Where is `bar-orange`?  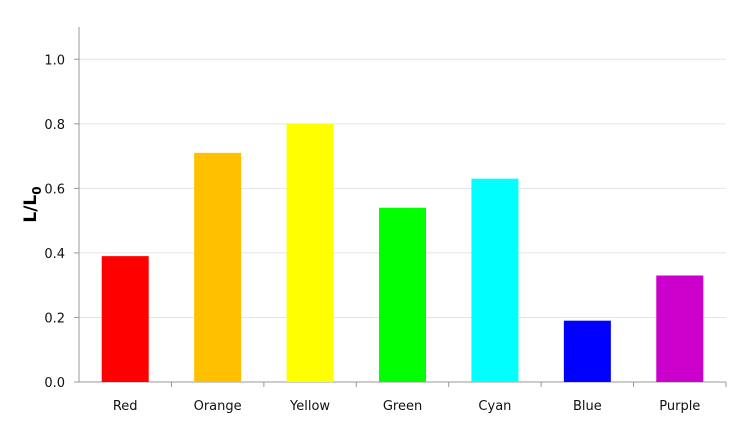
bar-orange is located at coordinates (218, 267).